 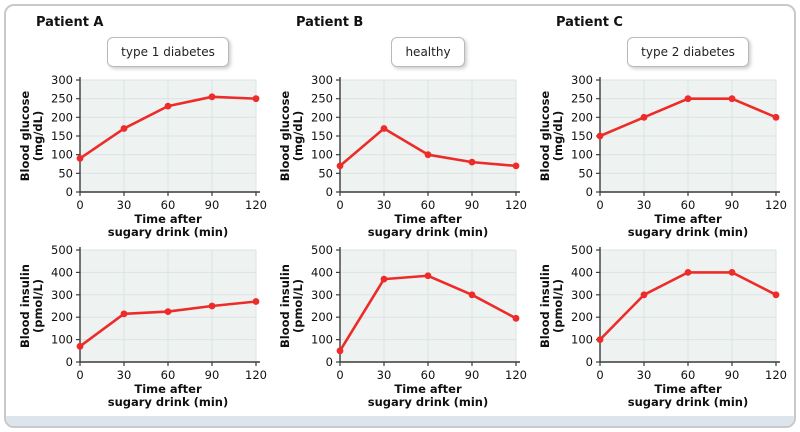 What do you see at coordinates (330, 22) in the screenshot?
I see `patient-b-title: Patient B` at bounding box center [330, 22].